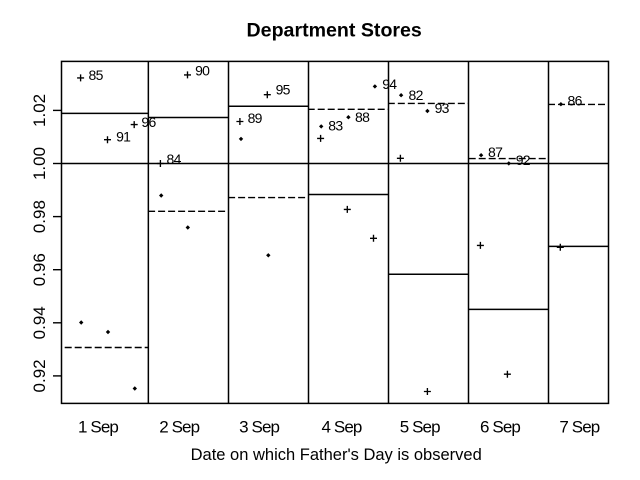  Describe the element at coordinates (500, 426) in the screenshot. I see `svg-text: 6 Sep` at that location.